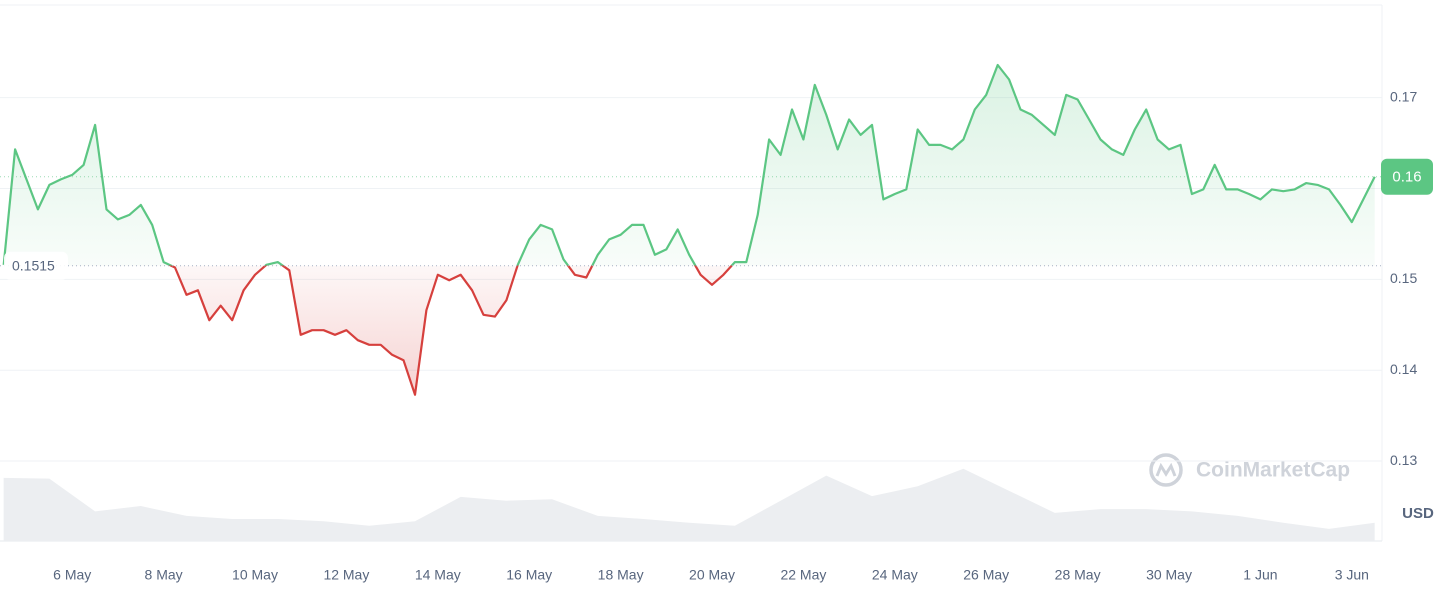 Image resolution: width=1450 pixels, height=596 pixels. Describe the element at coordinates (986, 575) in the screenshot. I see `x-tick-label: 26 May` at that location.